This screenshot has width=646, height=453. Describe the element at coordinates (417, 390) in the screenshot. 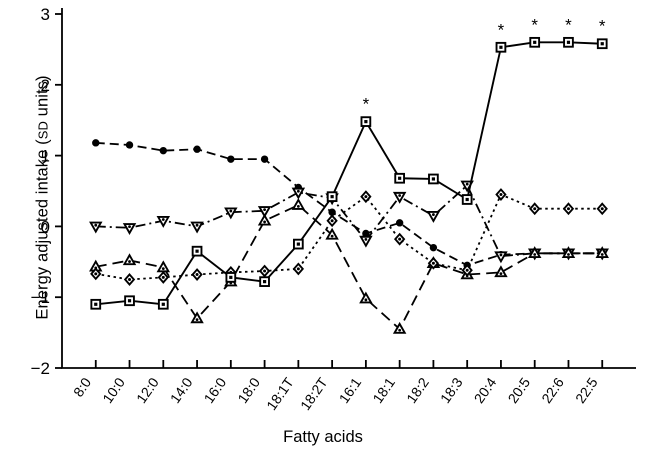

I see `x-tick-label: 18:2` at that location.